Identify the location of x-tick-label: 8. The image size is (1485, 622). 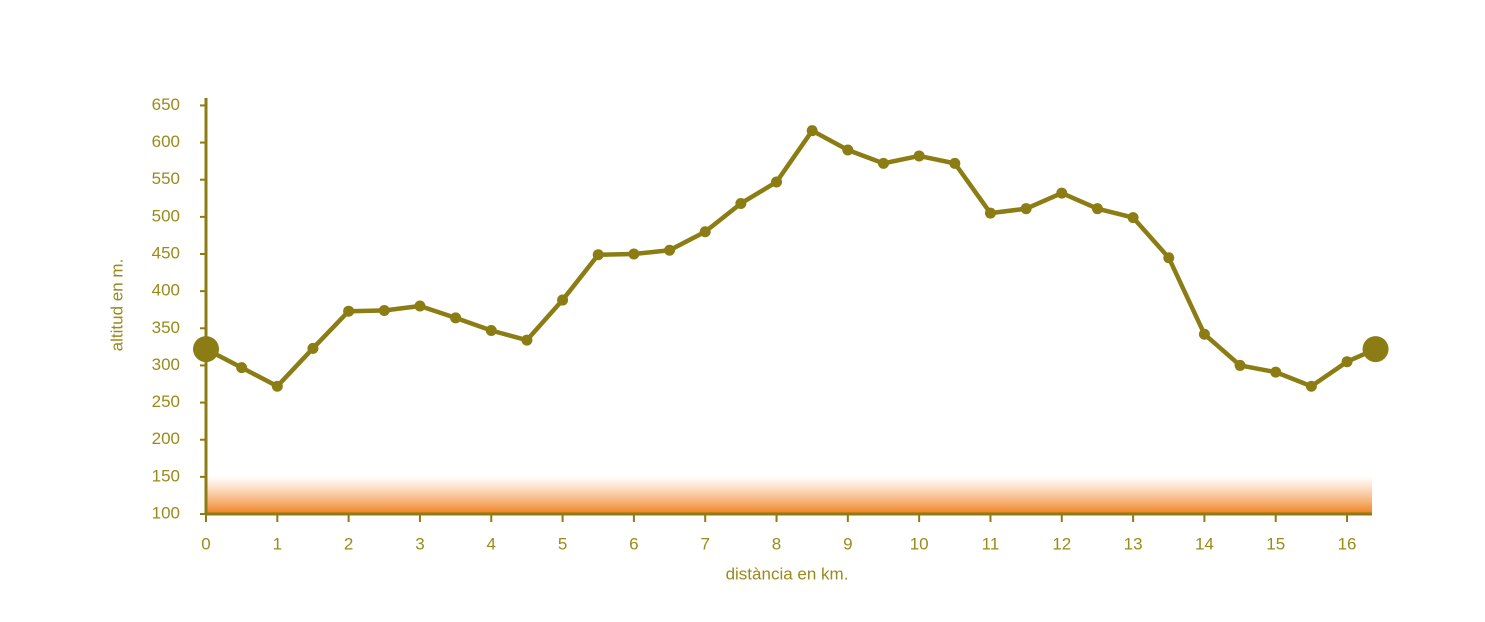
(776, 543).